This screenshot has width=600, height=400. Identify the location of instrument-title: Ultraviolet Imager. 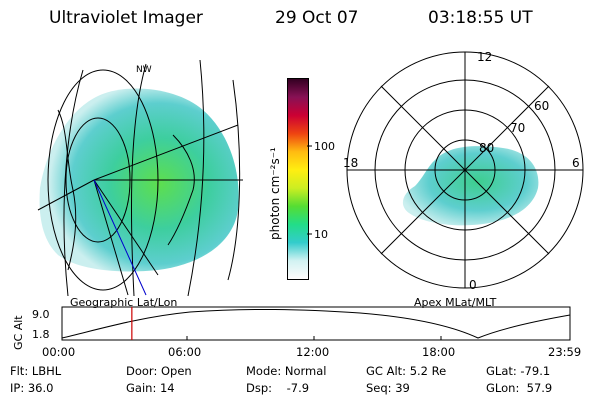
(126, 18).